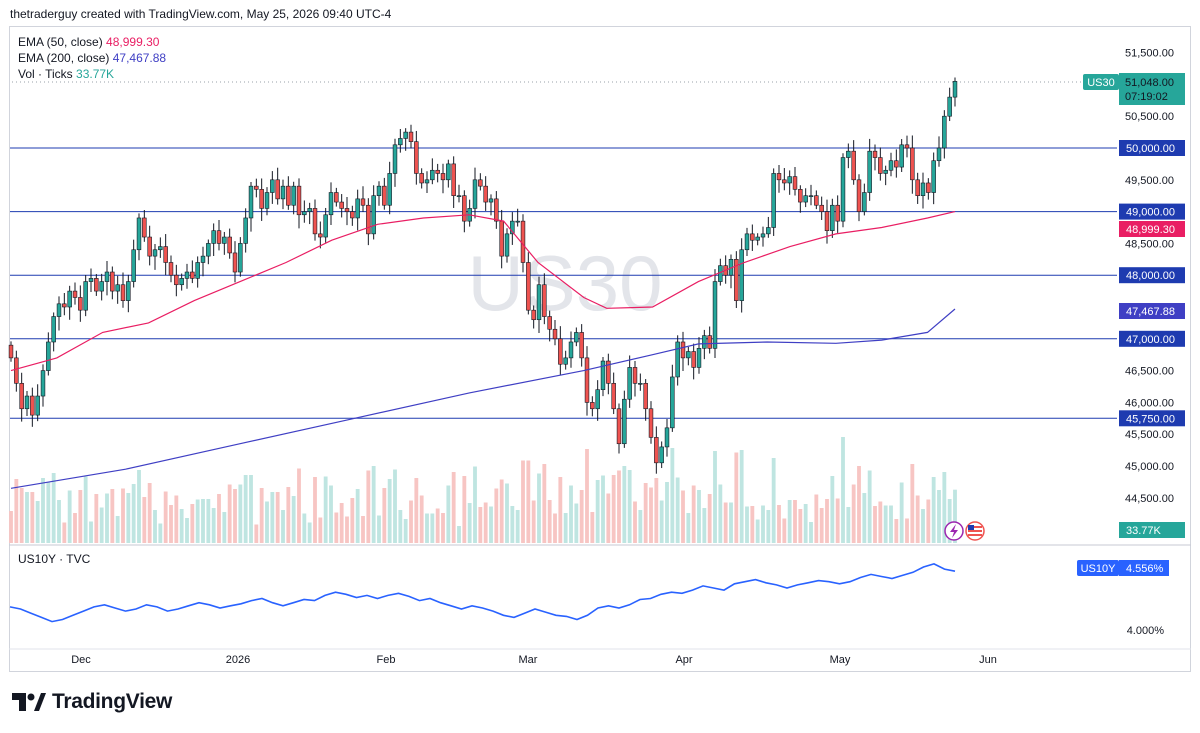  Describe the element at coordinates (1152, 89) in the screenshot. I see `last-price-label-bg` at that location.